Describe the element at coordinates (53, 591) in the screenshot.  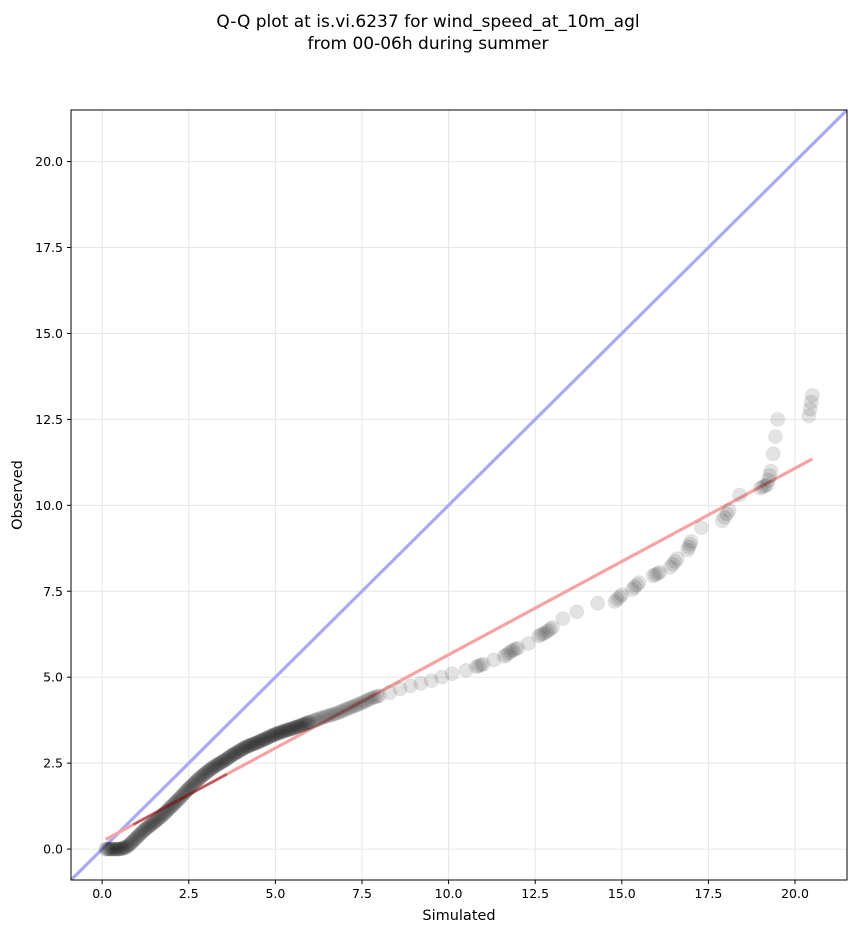
I see `y-tick-label: 7.5` at that location.